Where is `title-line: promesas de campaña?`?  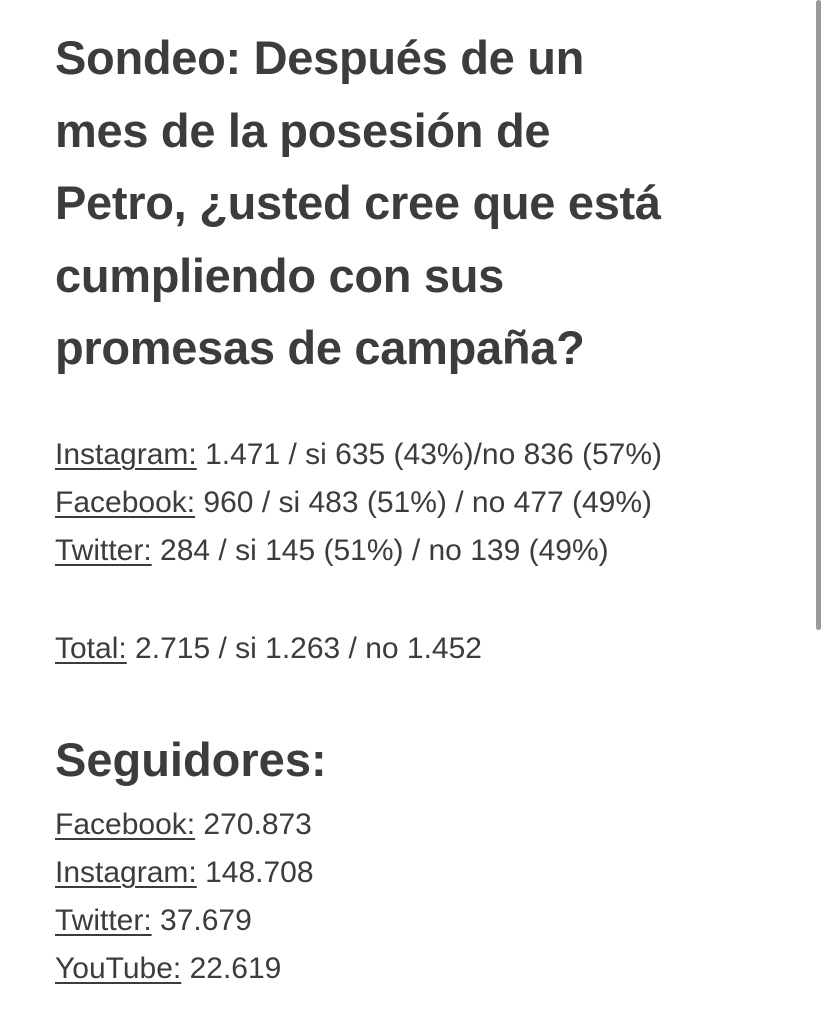 title-line: promesas de campaña? is located at coordinates (320, 347).